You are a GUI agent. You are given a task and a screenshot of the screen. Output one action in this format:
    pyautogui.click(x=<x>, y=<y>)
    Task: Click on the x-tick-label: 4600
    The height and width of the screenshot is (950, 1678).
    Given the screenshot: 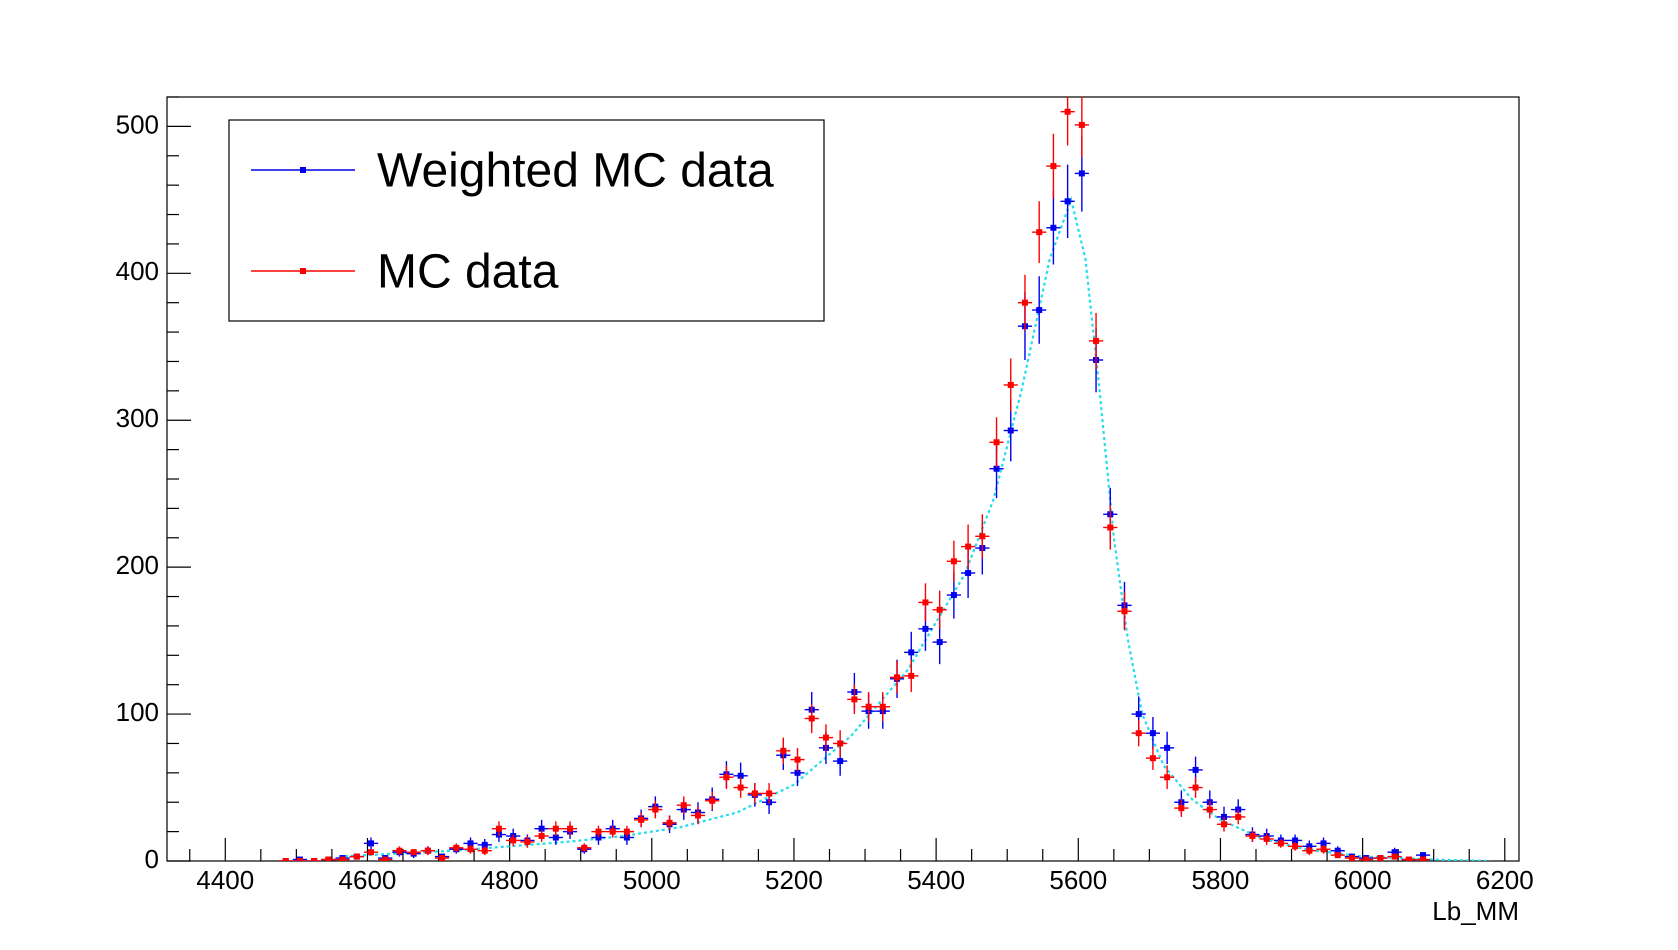 What is the action you would take?
    pyautogui.click(x=368, y=880)
    